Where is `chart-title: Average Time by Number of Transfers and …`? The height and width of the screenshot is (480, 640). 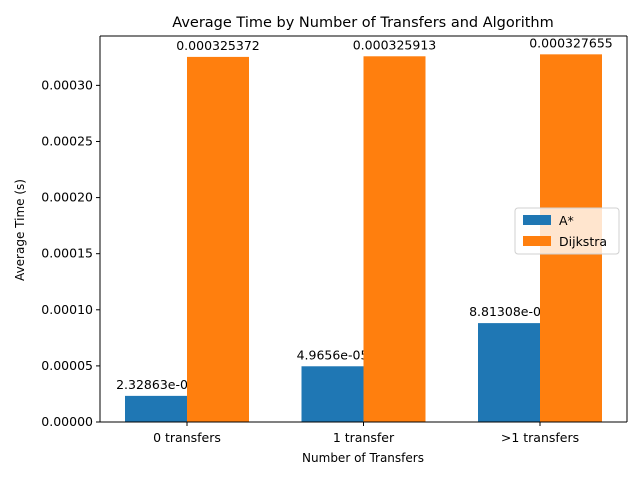 chart-title: Average Time by Number of Transfers and … is located at coordinates (362, 23).